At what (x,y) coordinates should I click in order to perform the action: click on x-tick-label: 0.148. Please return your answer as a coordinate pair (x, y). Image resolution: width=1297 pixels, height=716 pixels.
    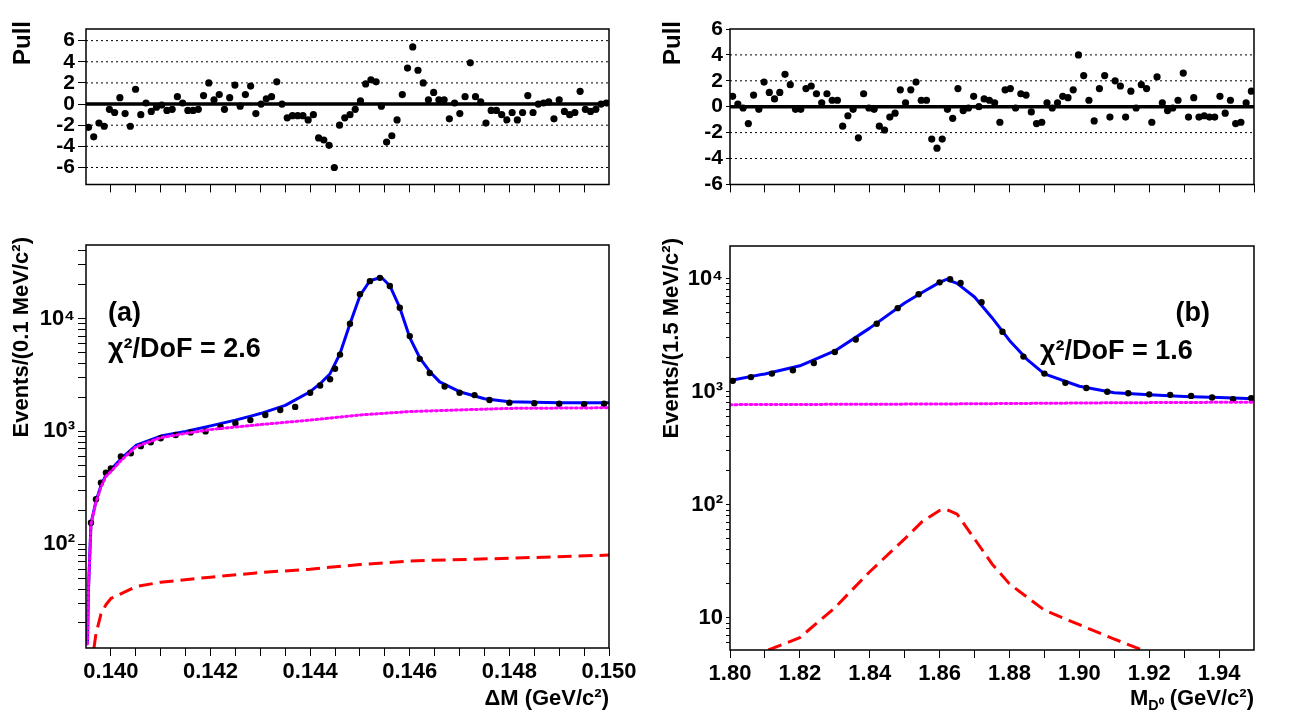
    Looking at the image, I should click on (509, 671).